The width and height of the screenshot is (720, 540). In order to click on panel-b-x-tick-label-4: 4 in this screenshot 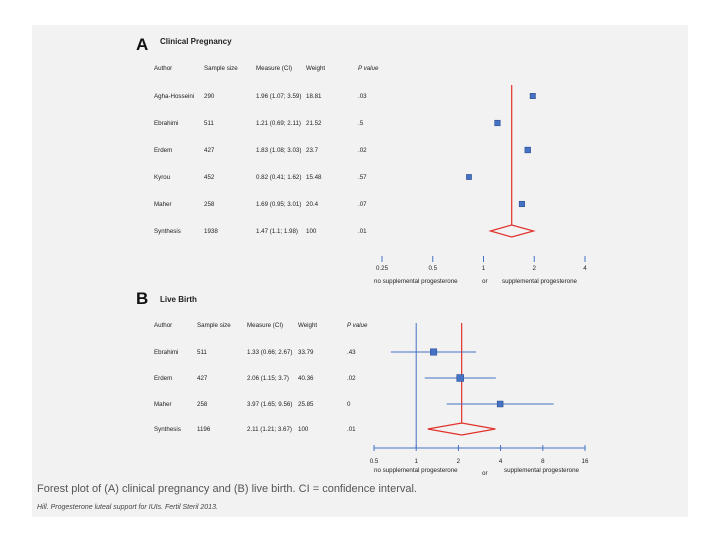, I will do `click(501, 461)`.